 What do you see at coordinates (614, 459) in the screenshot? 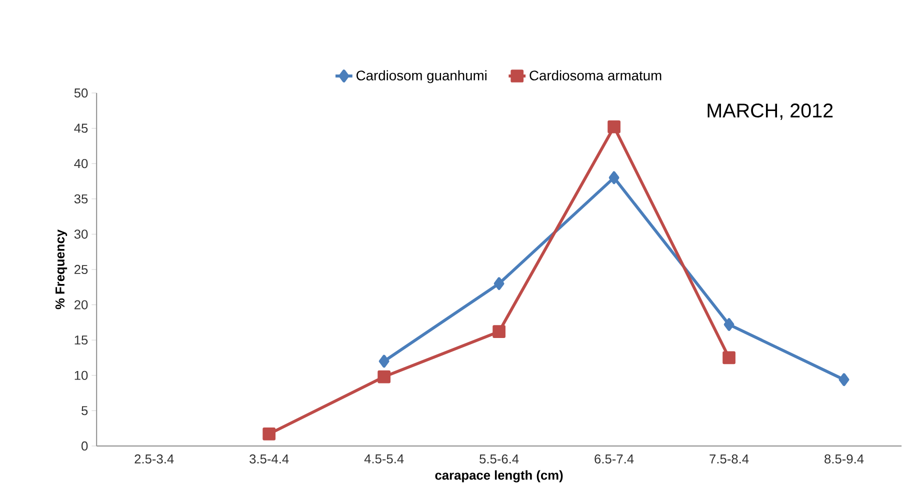
I see `x-tick-label: 6.5-7.4` at bounding box center [614, 459].